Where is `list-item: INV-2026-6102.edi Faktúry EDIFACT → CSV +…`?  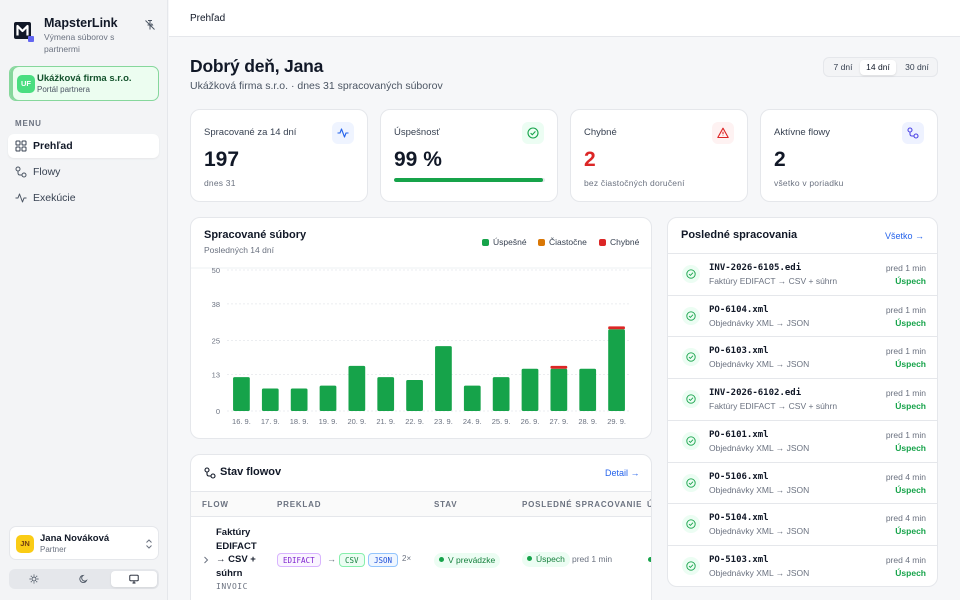 list-item: INV-2026-6102.edi Faktúry EDIFACT → CSV +… is located at coordinates (802, 399).